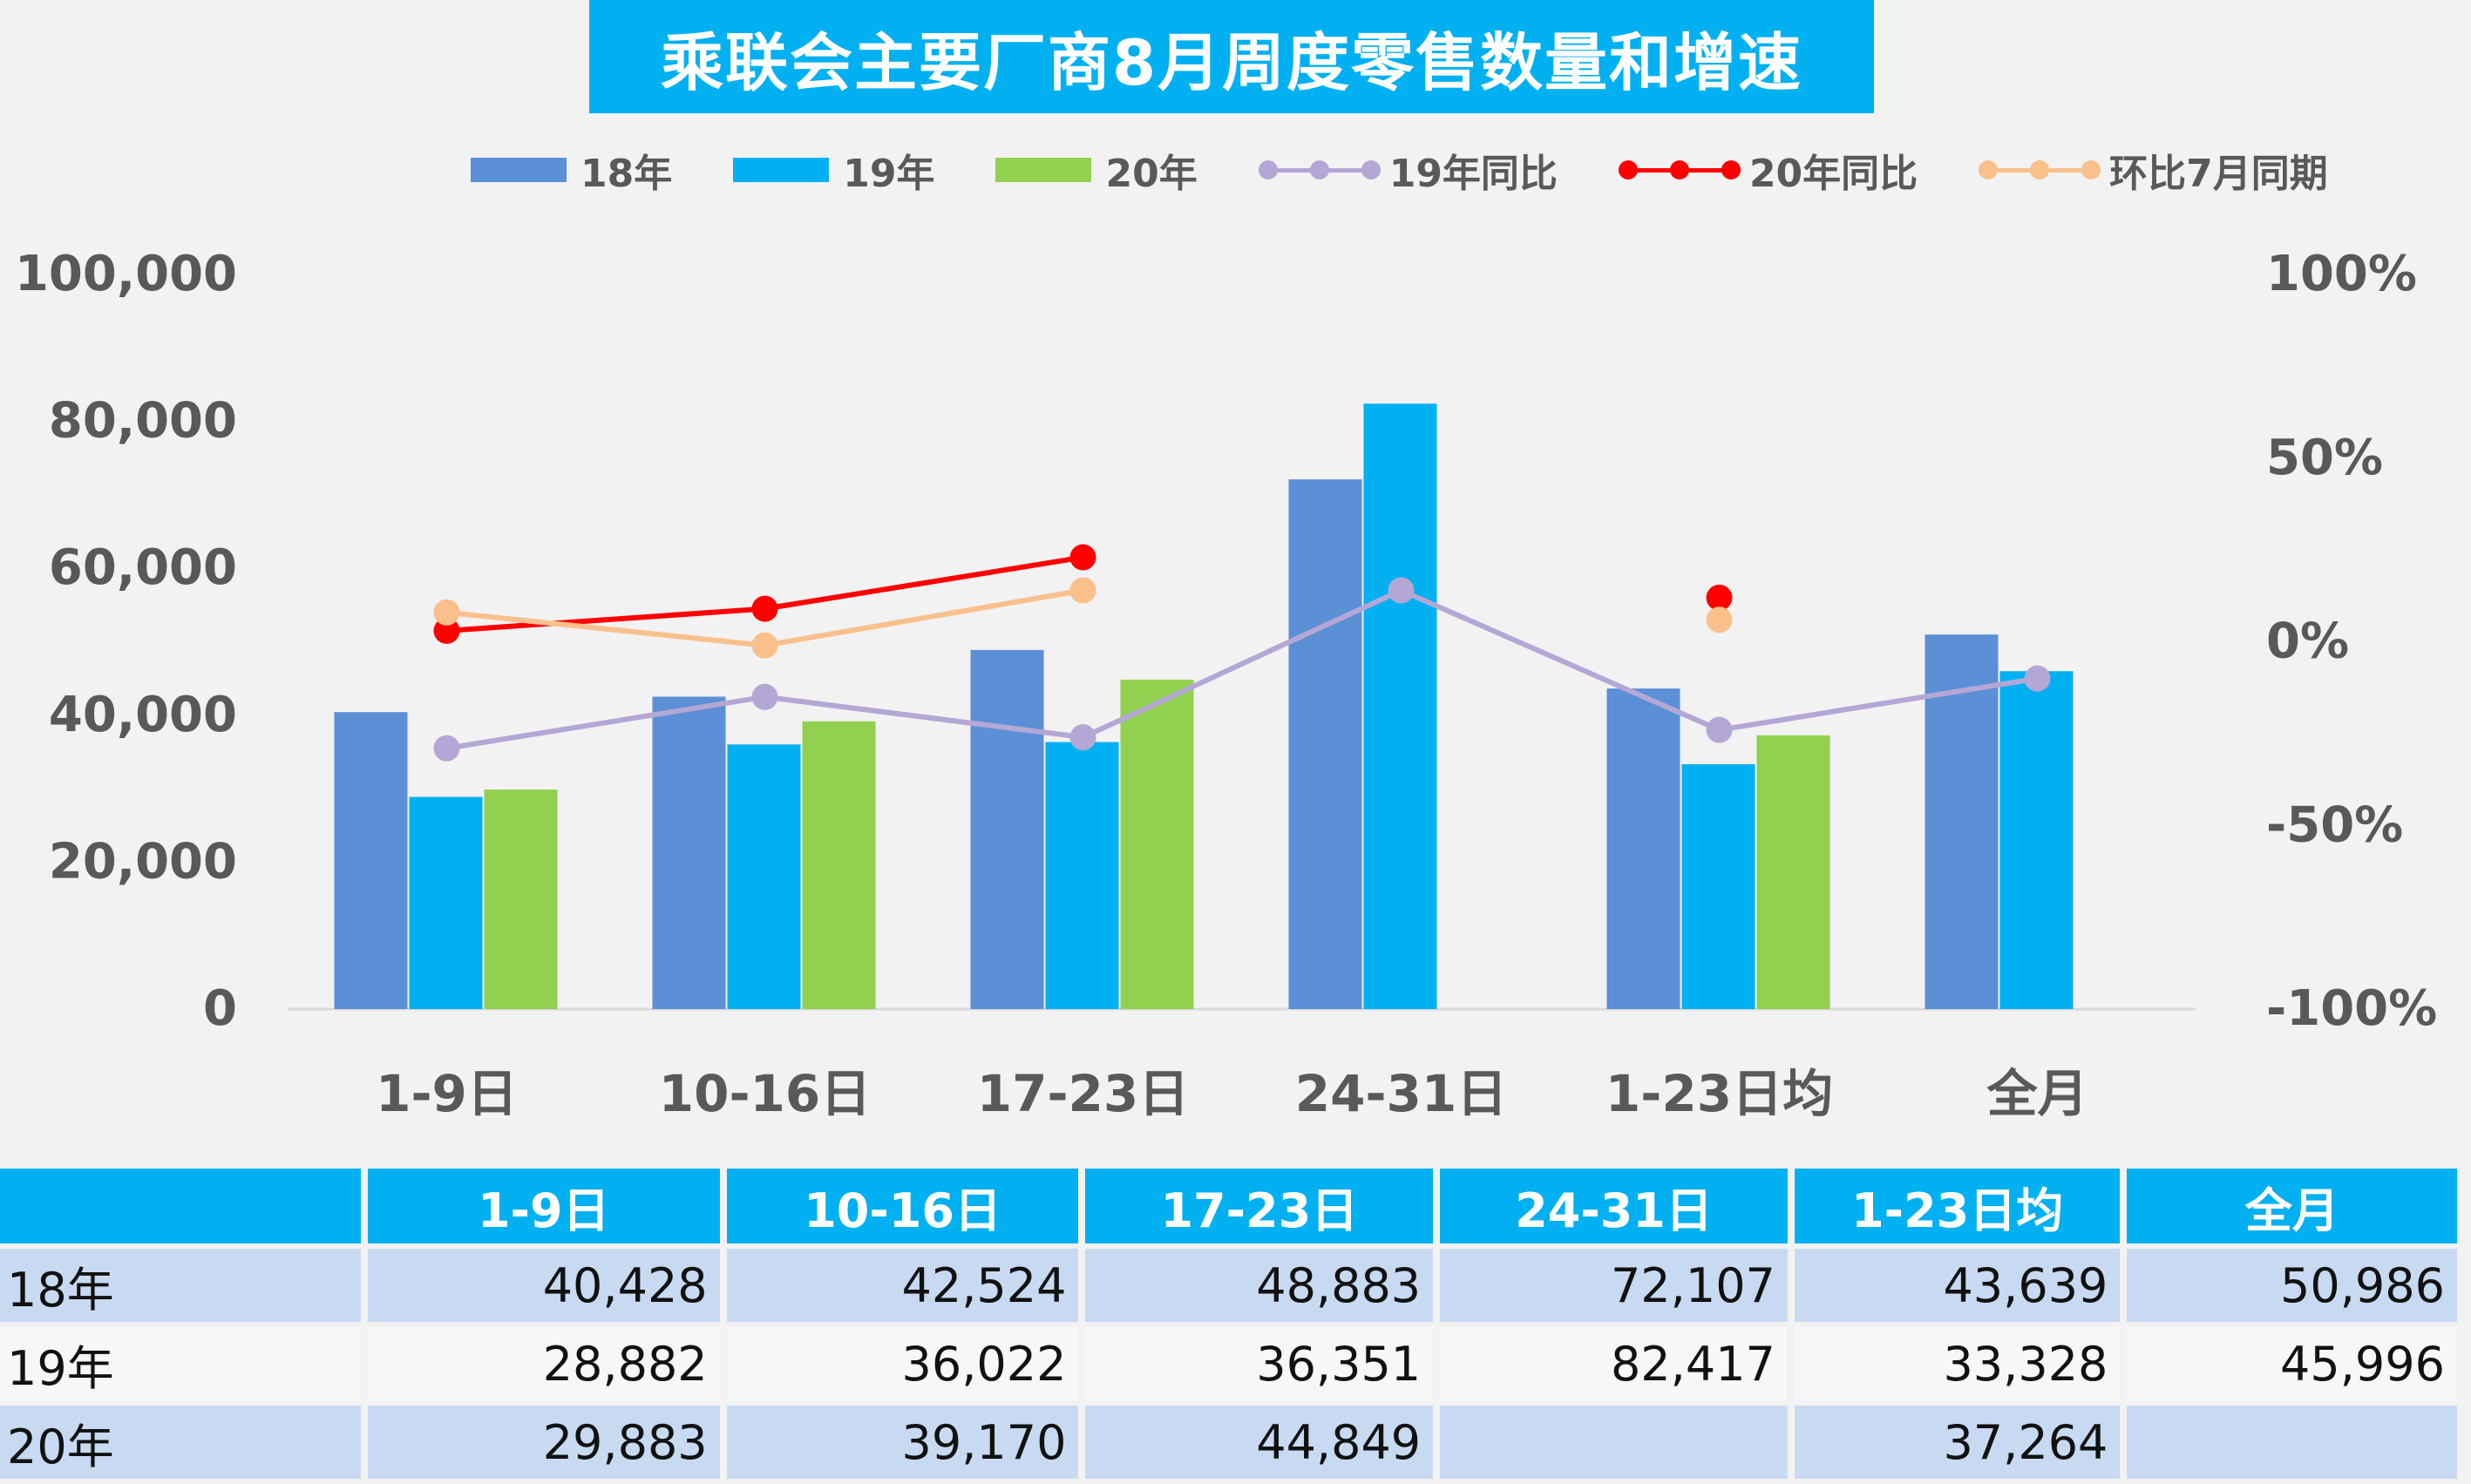 The height and width of the screenshot is (1484, 2471). I want to click on y-right-tick-label: 100%, so click(2341, 274).